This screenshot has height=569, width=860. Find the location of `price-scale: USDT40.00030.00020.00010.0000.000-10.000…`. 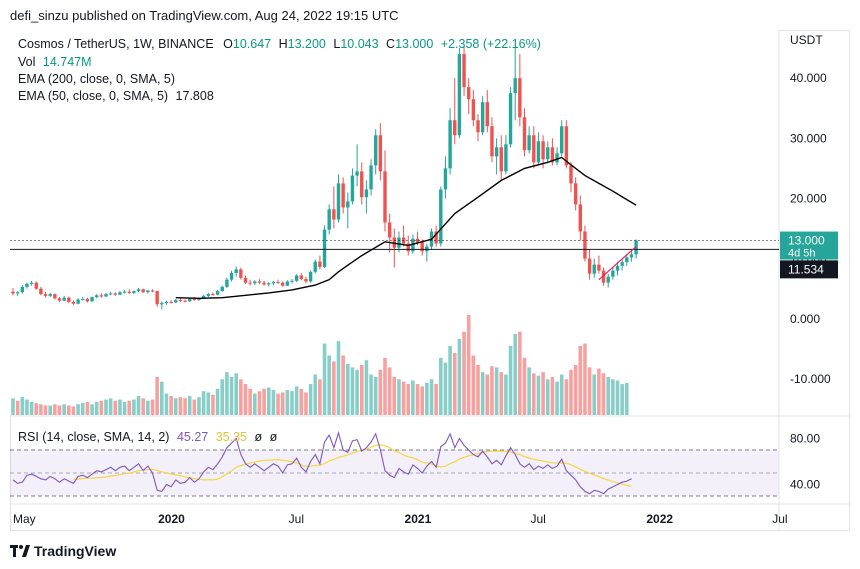

price-scale: USDT40.00030.00020.00010.0000.000-10.000… is located at coordinates (809, 209).